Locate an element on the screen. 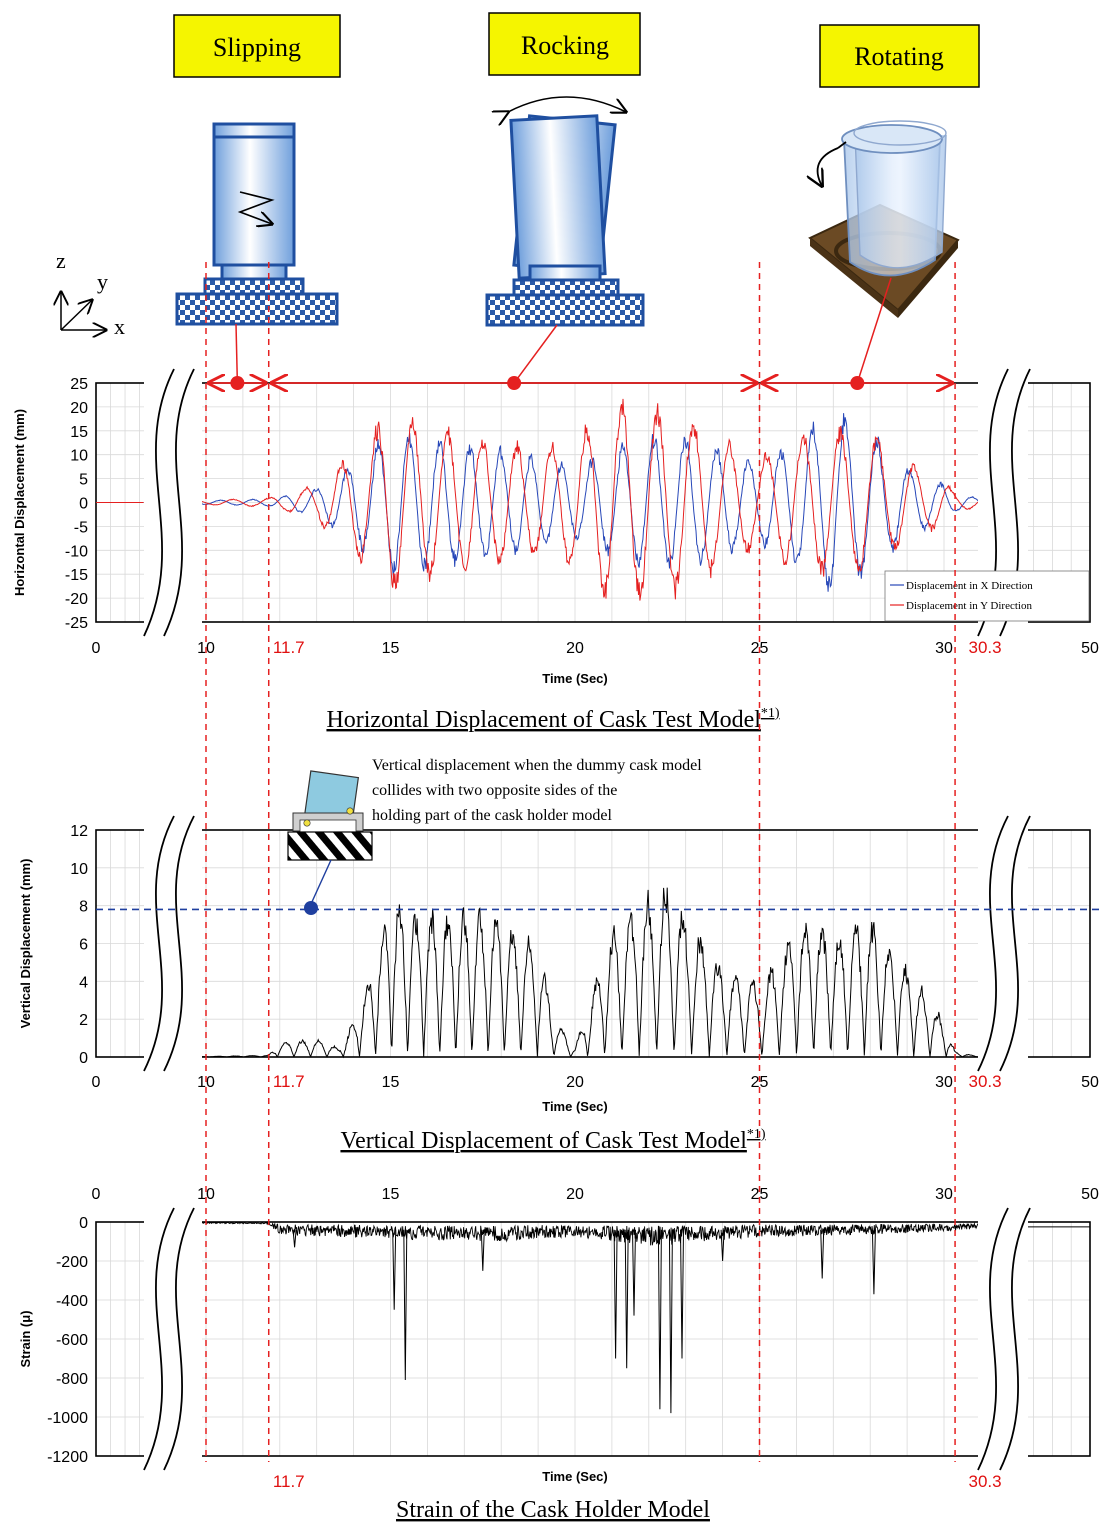 This screenshot has width=1105, height=1528. rocking-cask-illustration is located at coordinates (565, 211).